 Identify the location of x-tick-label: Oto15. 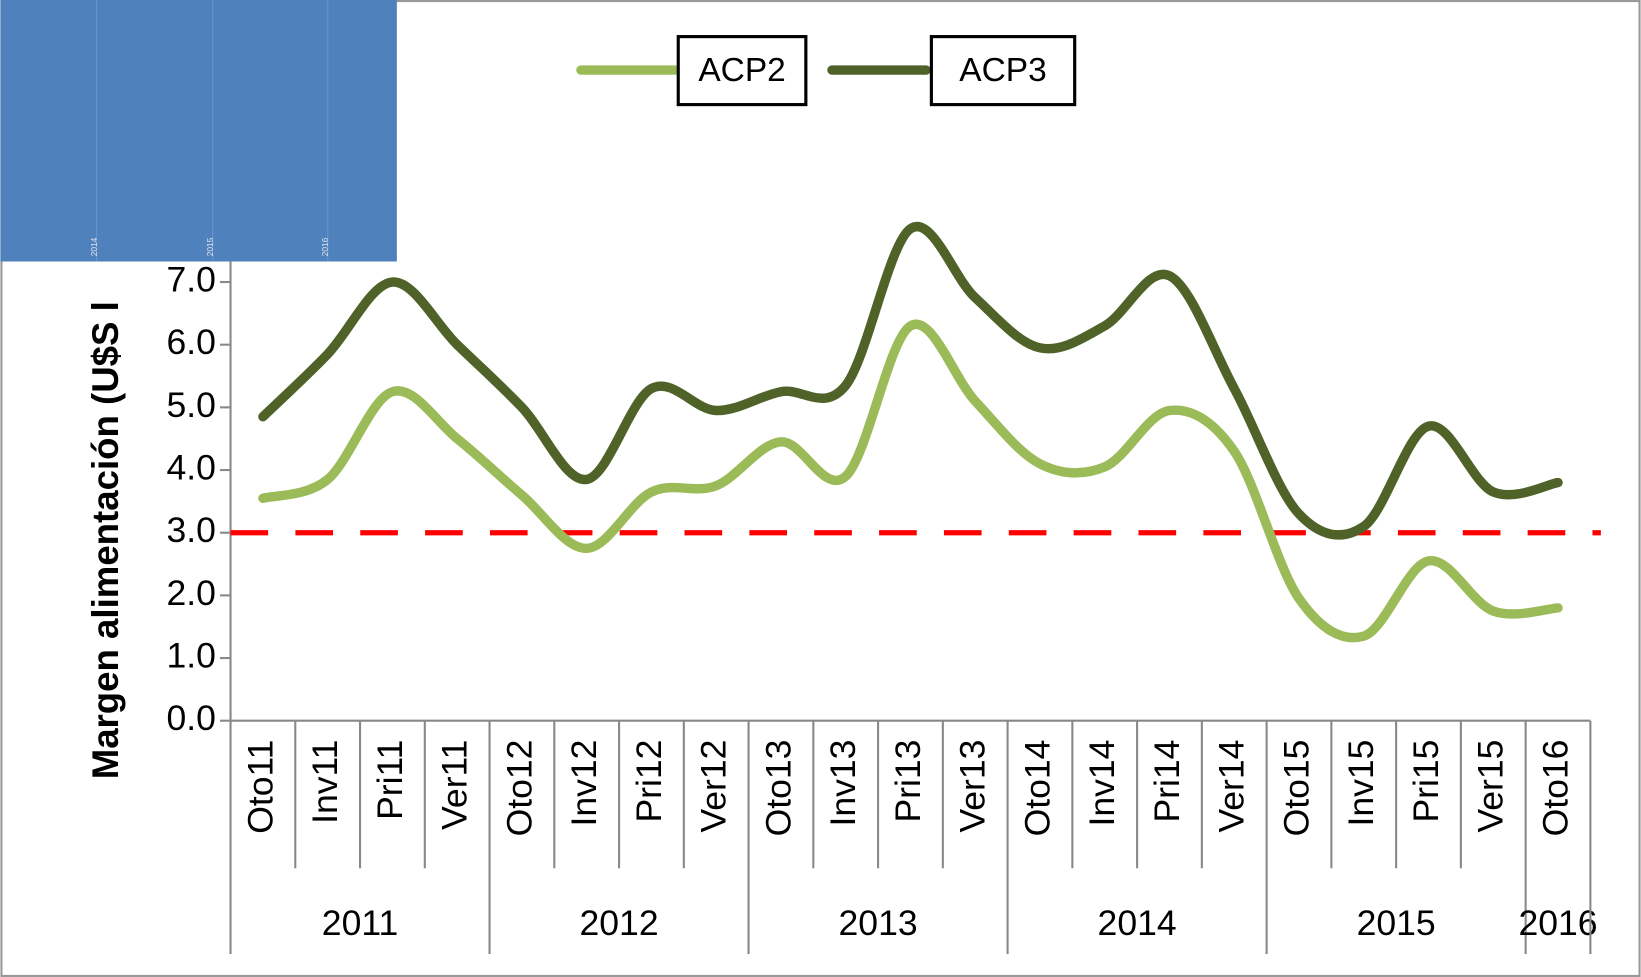
(1296, 788).